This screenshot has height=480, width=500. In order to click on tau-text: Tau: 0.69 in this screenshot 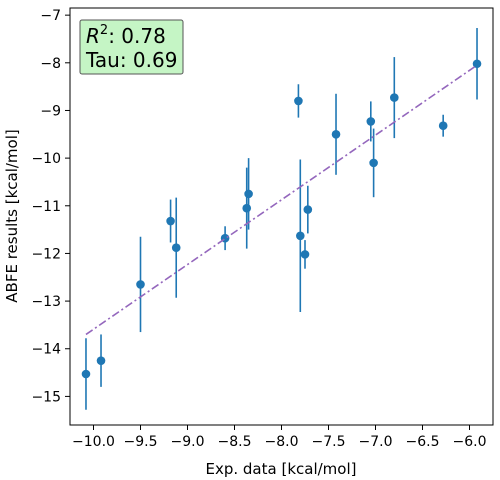, I will do `click(131, 60)`.